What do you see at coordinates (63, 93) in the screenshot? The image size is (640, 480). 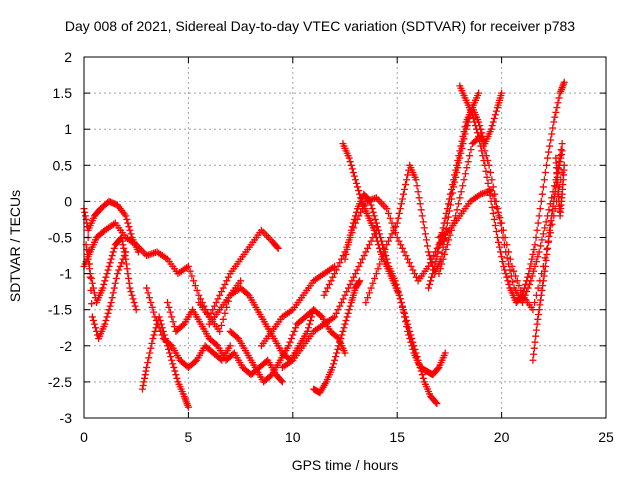 I see `y-tick-label: 1.5` at bounding box center [63, 93].